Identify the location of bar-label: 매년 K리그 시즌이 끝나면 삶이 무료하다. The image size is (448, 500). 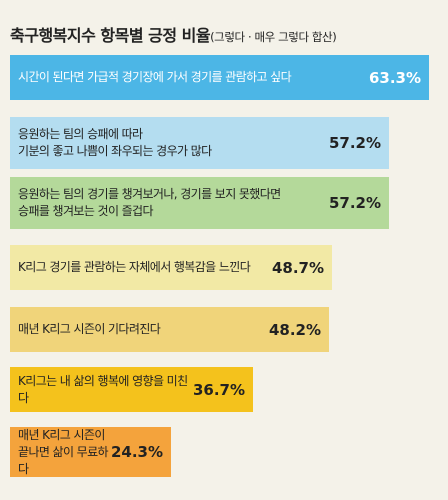
(63, 451).